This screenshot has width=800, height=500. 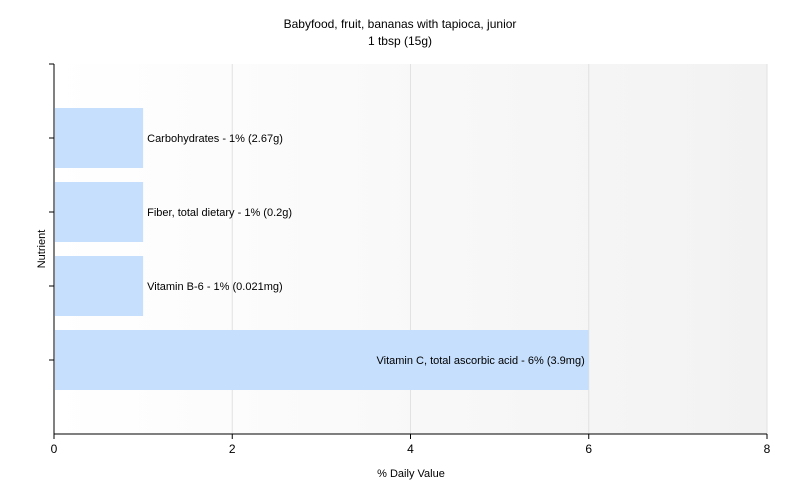 I want to click on x-tick-label: 4, so click(x=410, y=449).